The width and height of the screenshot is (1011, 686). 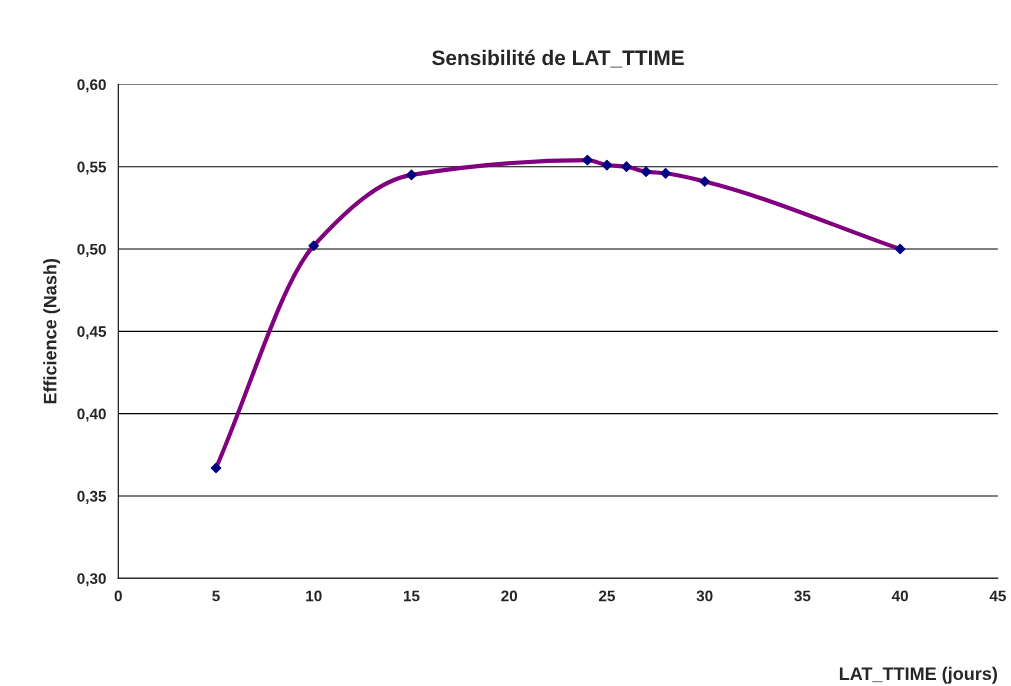 I want to click on x-tick-label: 30, so click(x=704, y=596).